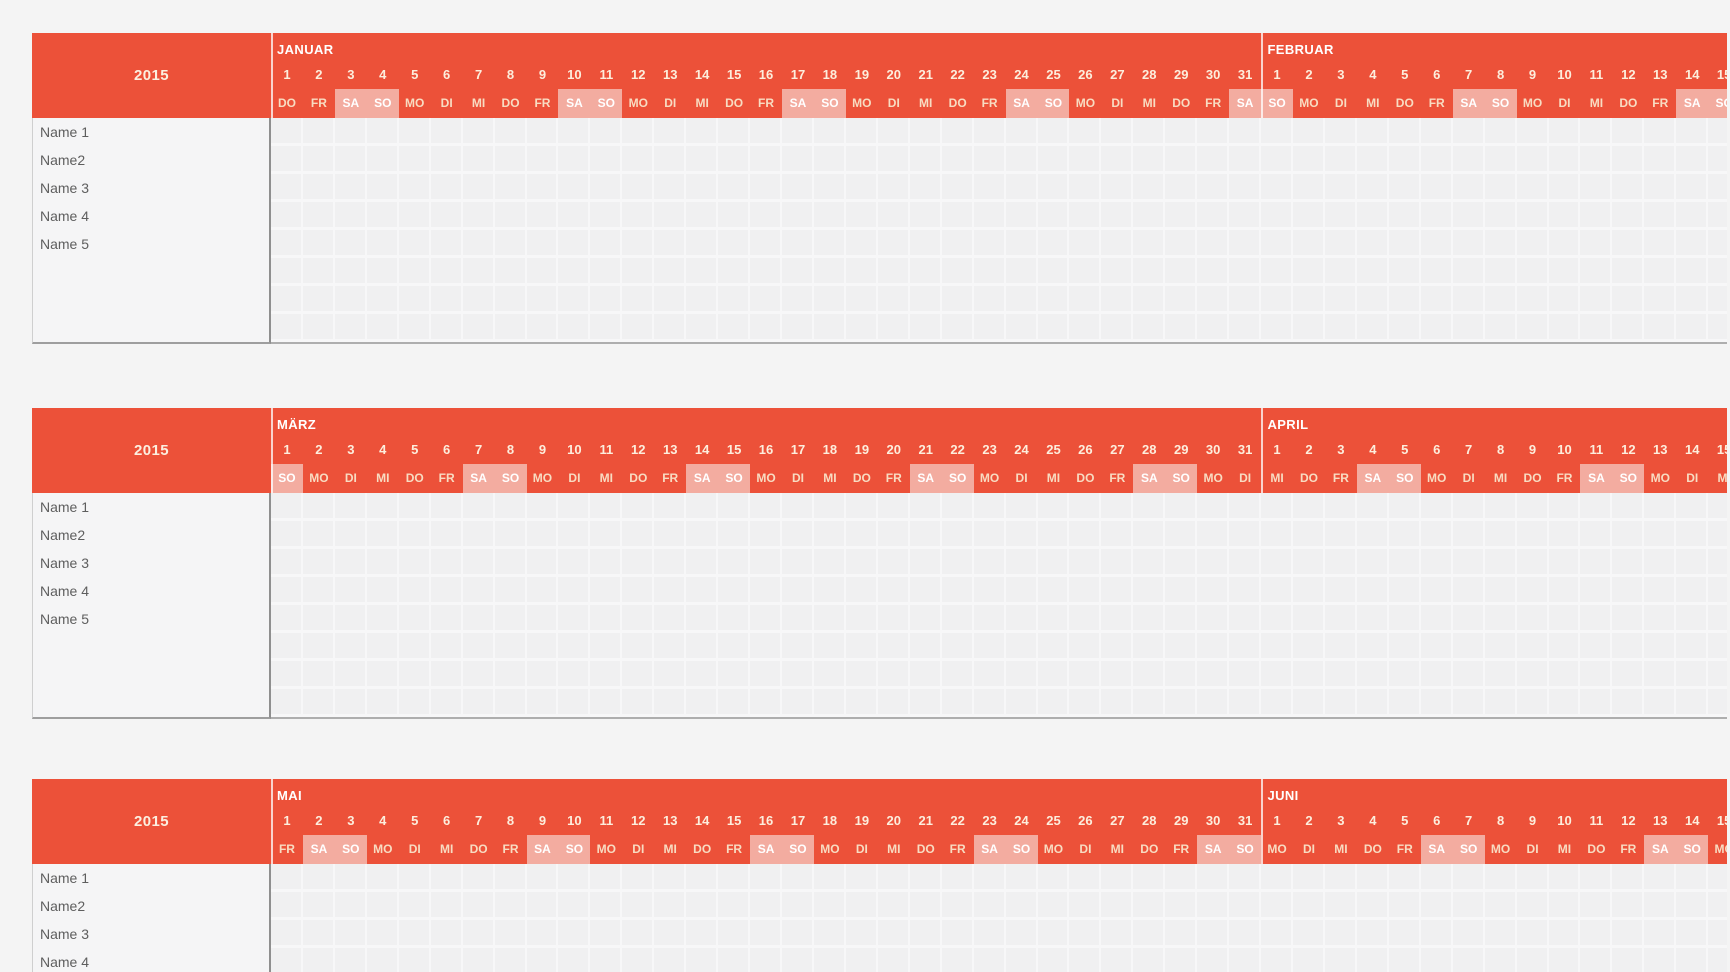  What do you see at coordinates (65, 878) in the screenshot?
I see `employee-name-cell: Name 1` at bounding box center [65, 878].